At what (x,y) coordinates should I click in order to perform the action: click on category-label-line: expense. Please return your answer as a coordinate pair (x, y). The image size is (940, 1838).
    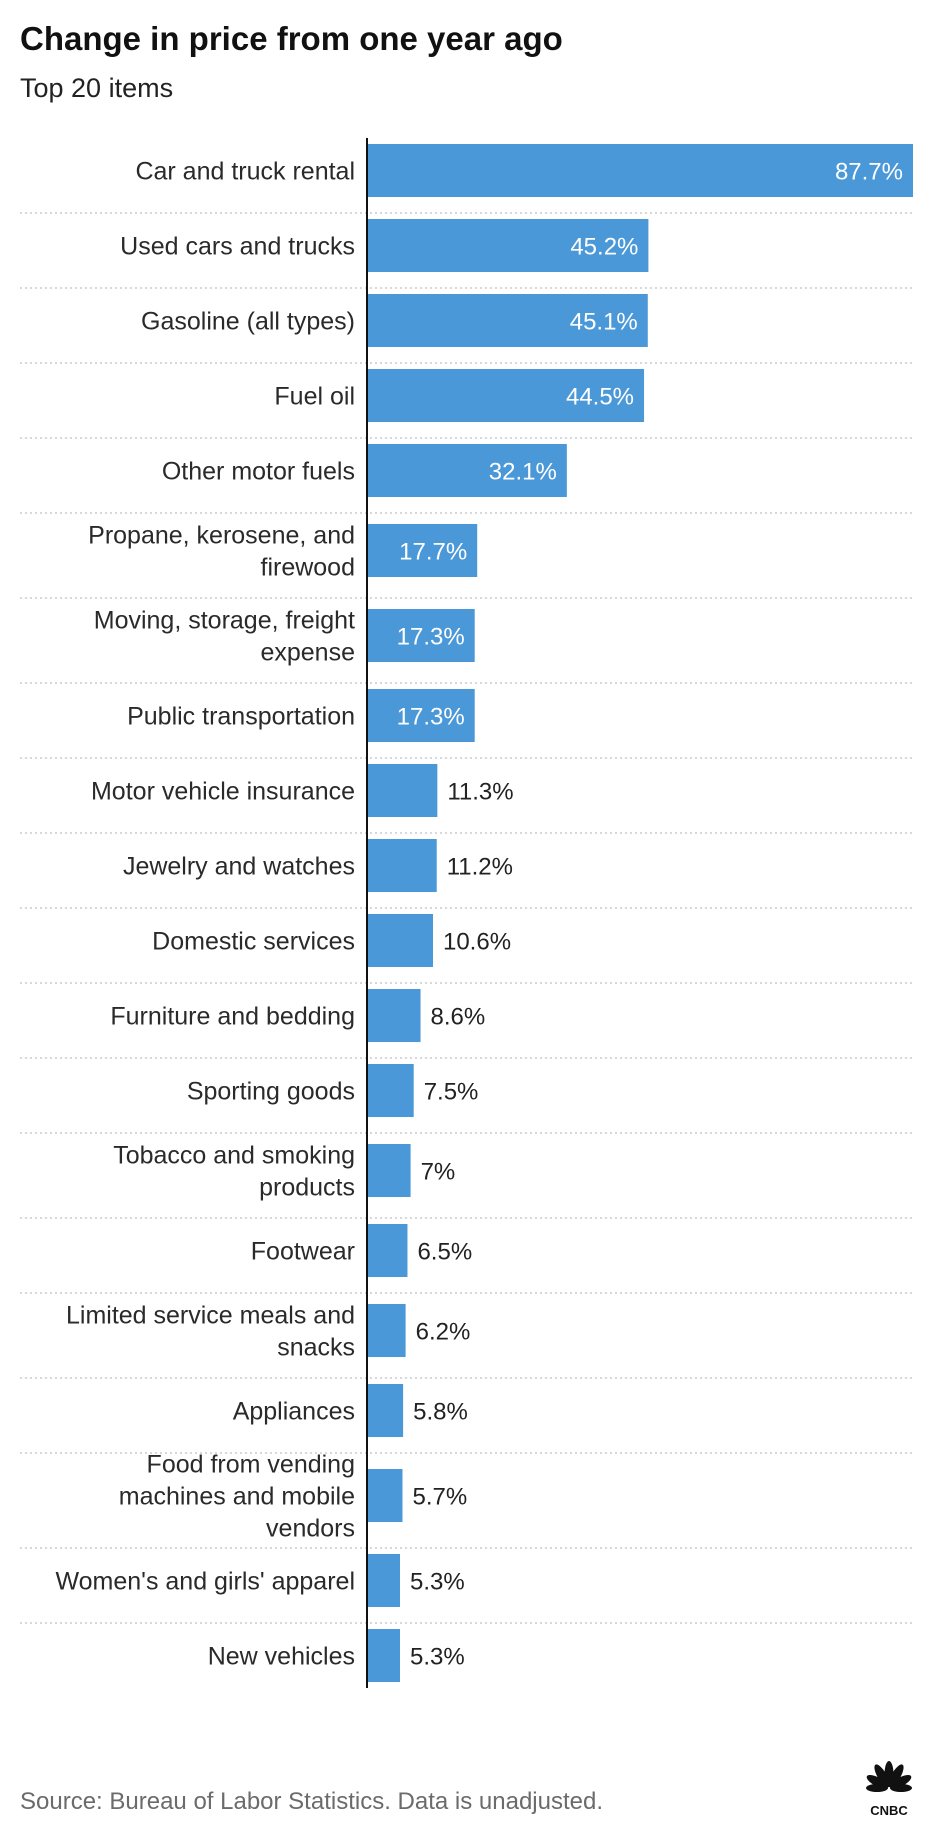
    Looking at the image, I should click on (307, 653).